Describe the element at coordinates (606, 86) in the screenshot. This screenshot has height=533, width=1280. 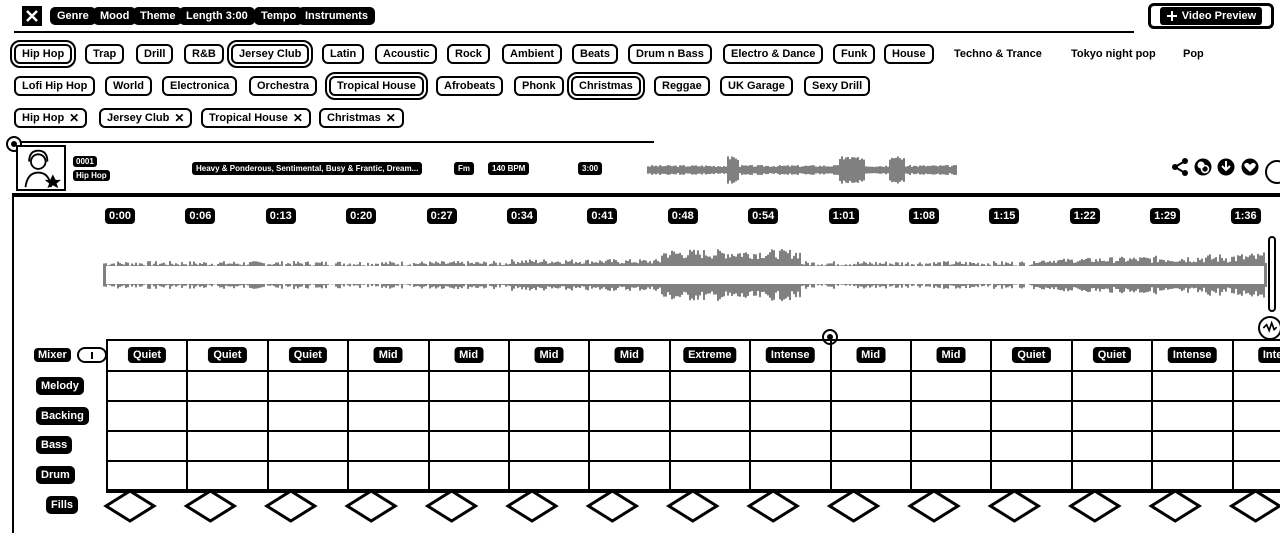
I see `genre-christmas: Christmas` at that location.